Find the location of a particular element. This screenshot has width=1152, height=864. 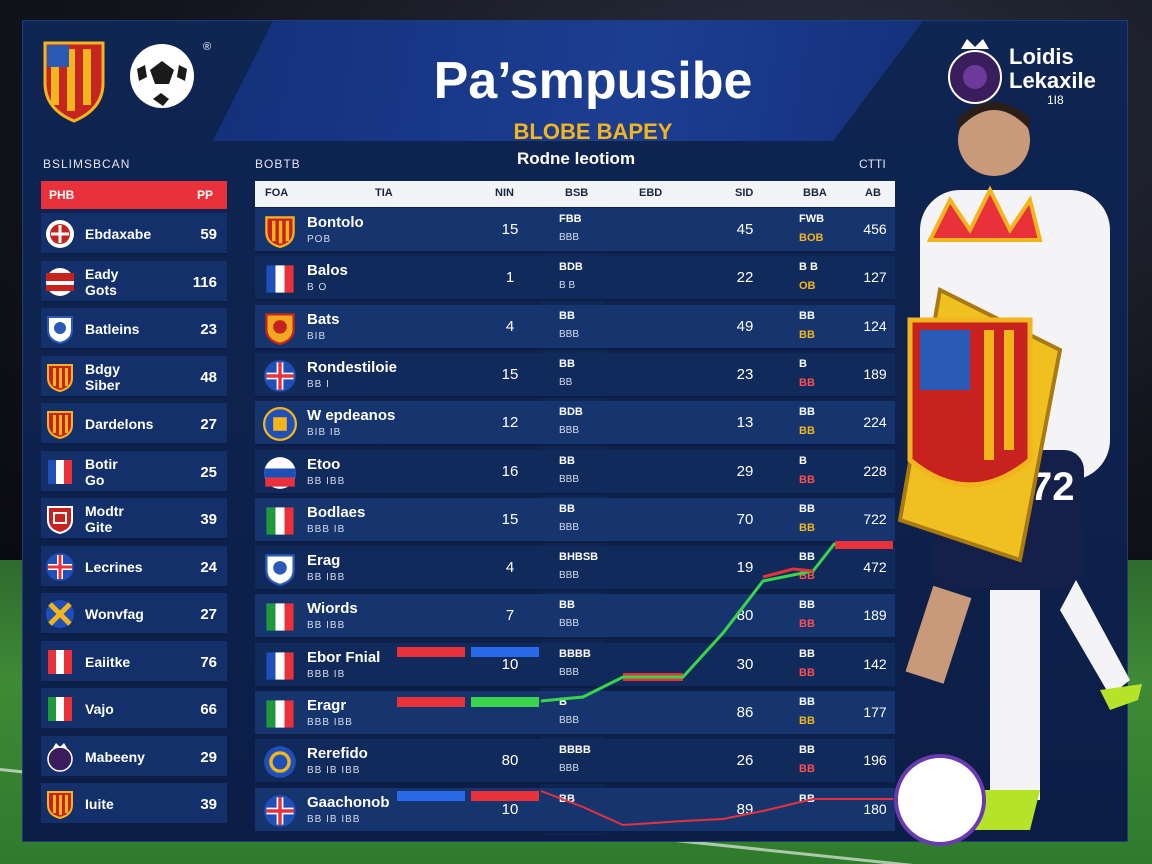

left-table-row: Lecrines 24 is located at coordinates (134, 566).